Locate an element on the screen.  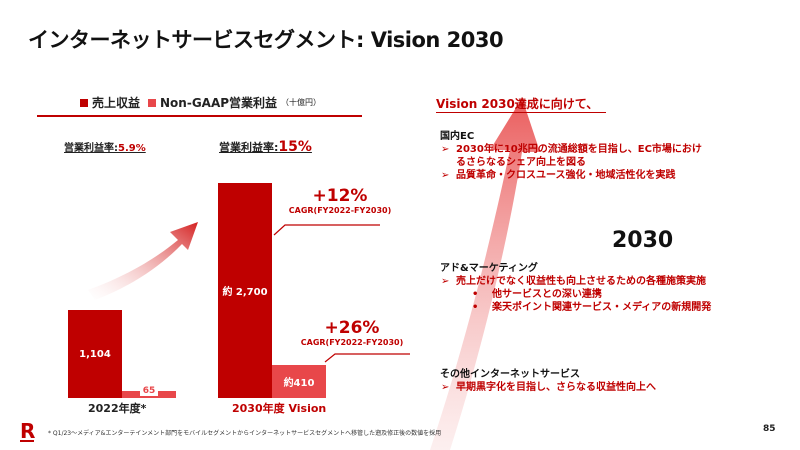
section-2: その他インターネットサービス ➢ 早期黒字化を目指し、さらなる収益性向上へ is located at coordinates (548, 381).